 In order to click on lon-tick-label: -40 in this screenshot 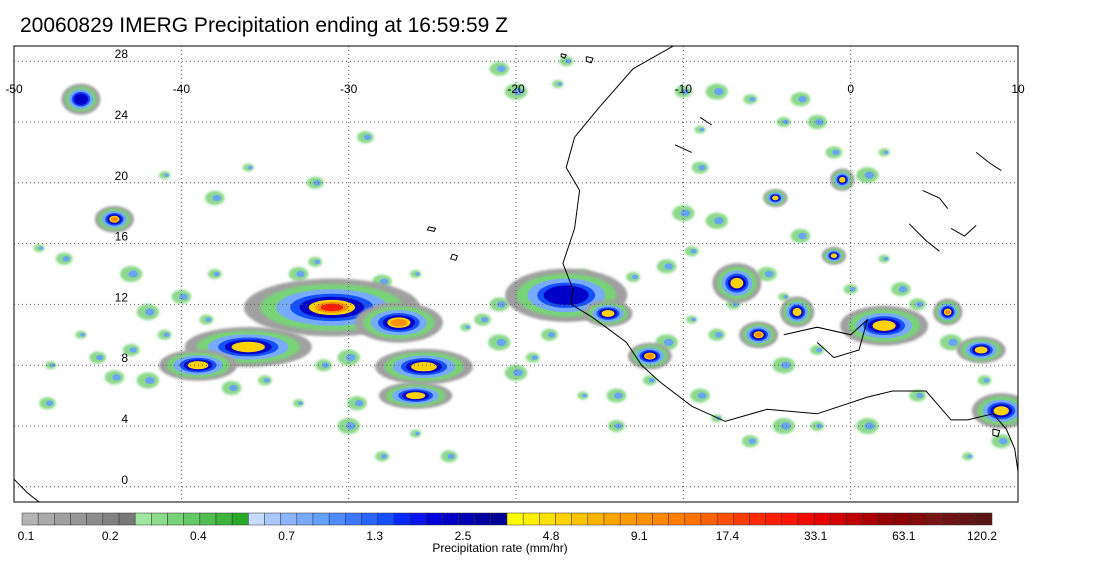, I will do `click(182, 89)`.